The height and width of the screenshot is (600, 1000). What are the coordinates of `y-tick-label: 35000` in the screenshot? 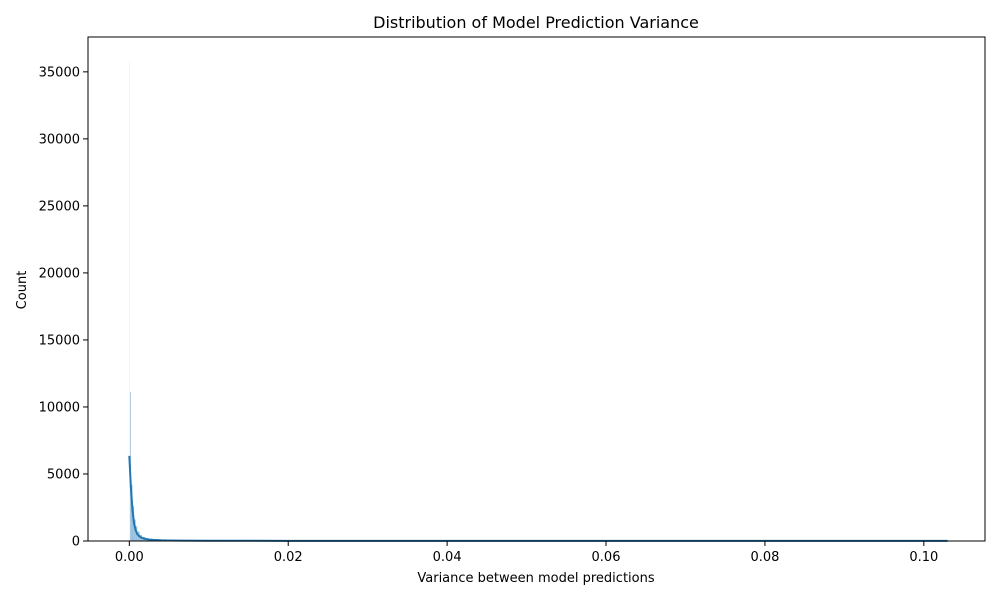 It's located at (59, 72).